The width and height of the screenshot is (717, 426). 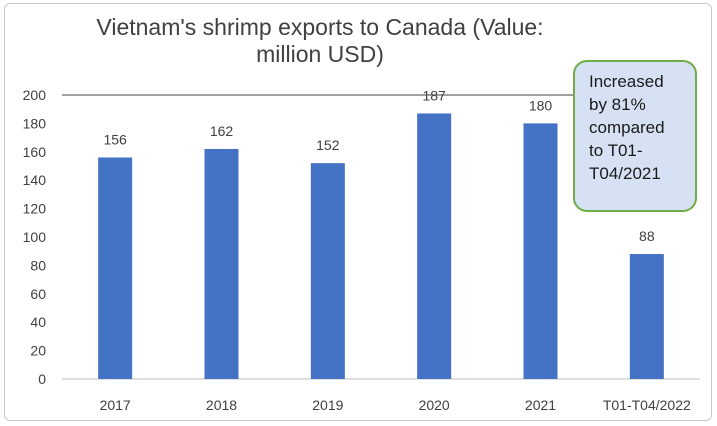 What do you see at coordinates (115, 405) in the screenshot?
I see `x-tick-label: 2017` at bounding box center [115, 405].